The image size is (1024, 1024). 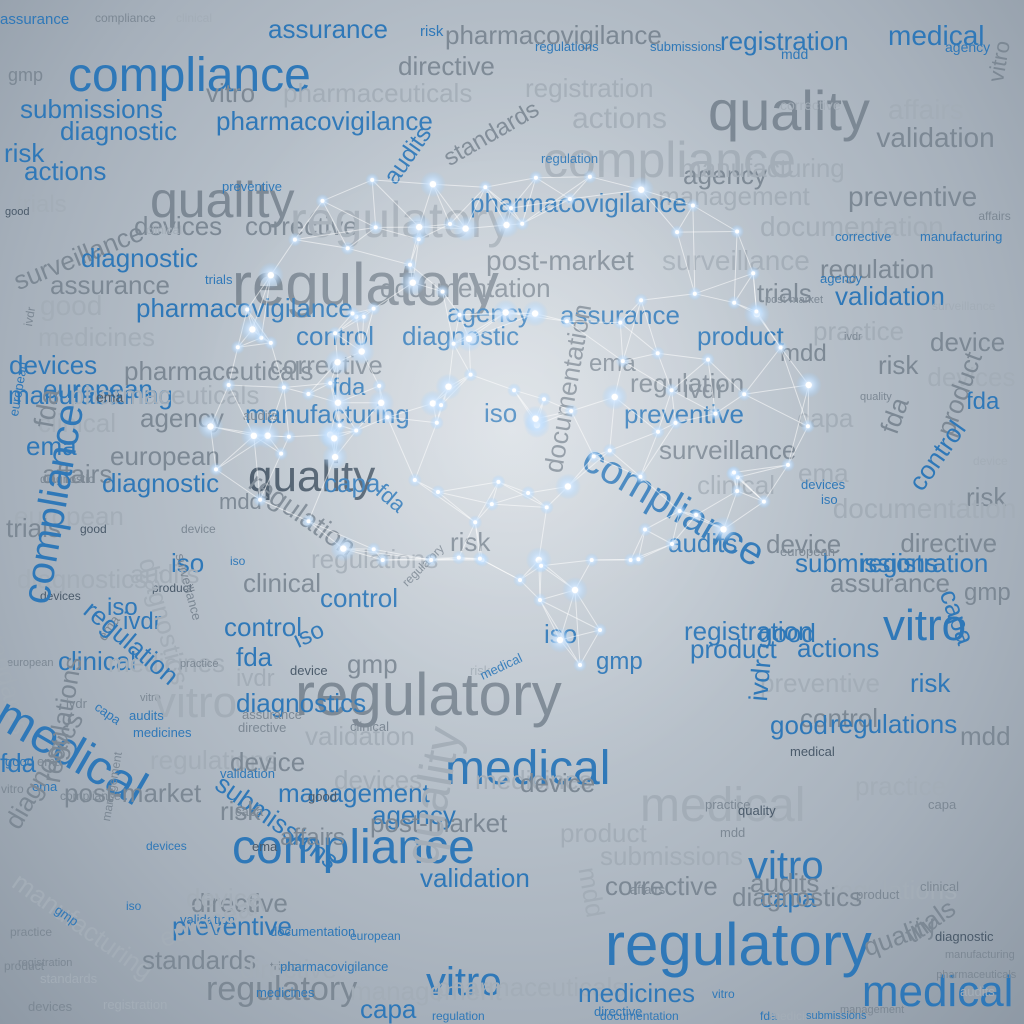 I want to click on cloud-word: compliance, so click(x=353, y=847).